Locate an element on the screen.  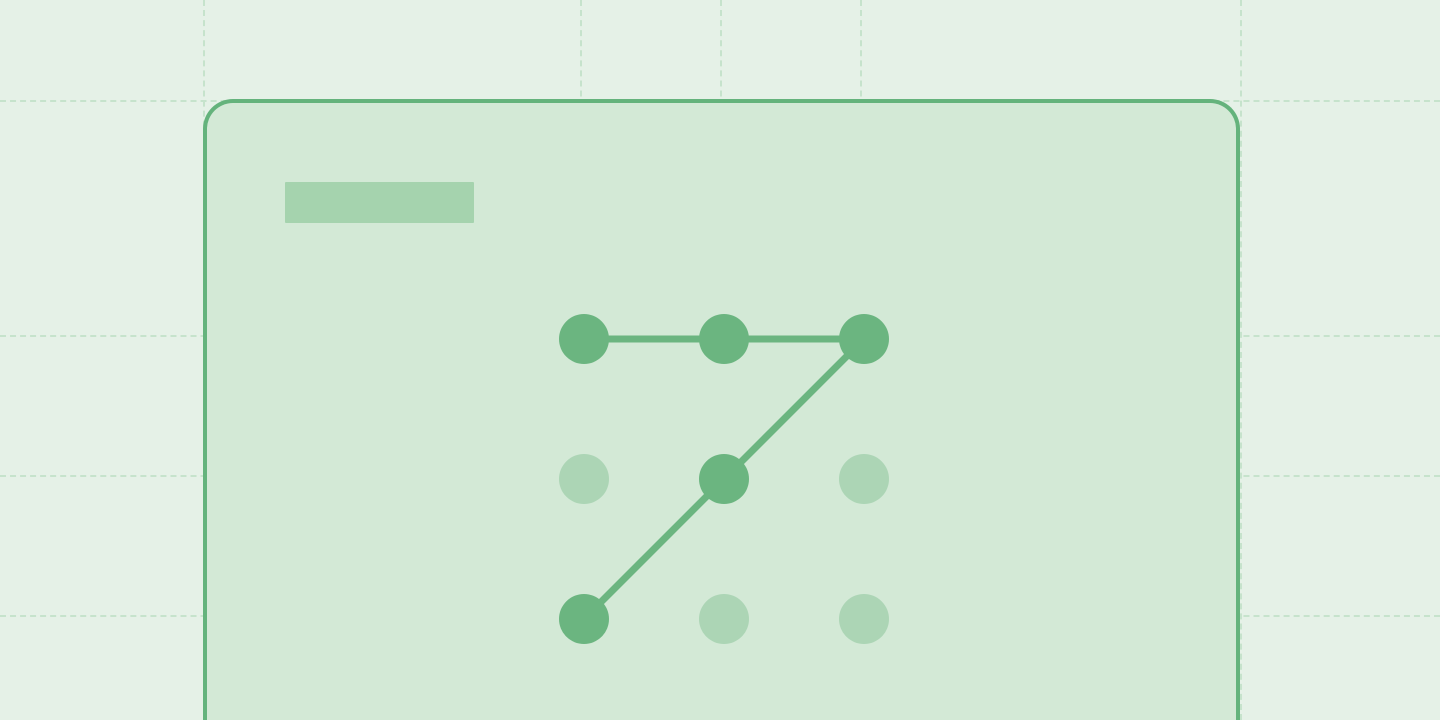
grid-line-vertical is located at coordinates (1241, 360).